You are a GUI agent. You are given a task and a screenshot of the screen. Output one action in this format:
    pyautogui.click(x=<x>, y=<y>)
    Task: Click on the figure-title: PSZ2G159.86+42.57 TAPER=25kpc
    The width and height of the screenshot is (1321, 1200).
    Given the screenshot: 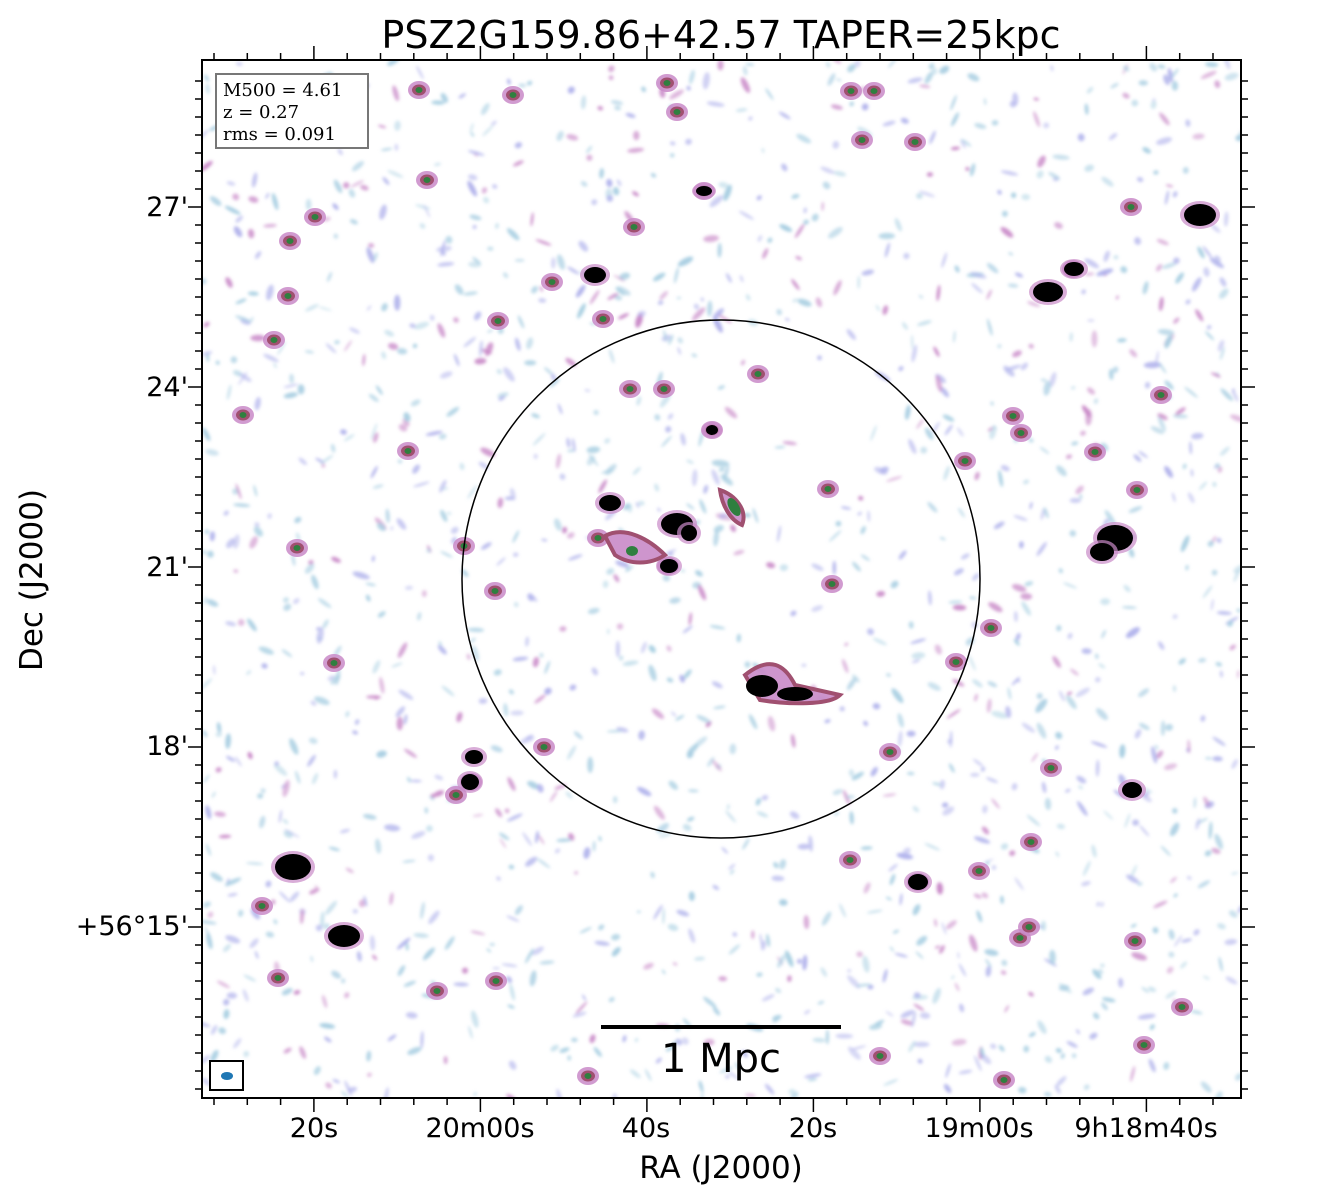 What is the action you would take?
    pyautogui.click(x=720, y=35)
    